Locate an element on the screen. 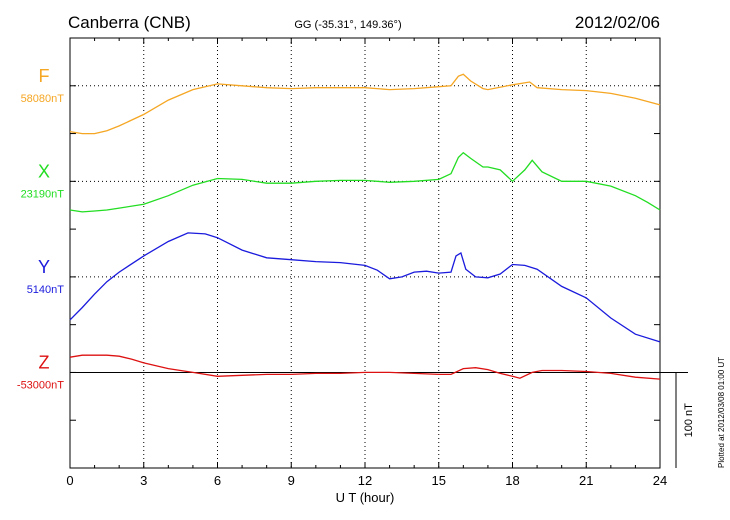 The height and width of the screenshot is (520, 730). x-tick-label: 15 is located at coordinates (439, 480).